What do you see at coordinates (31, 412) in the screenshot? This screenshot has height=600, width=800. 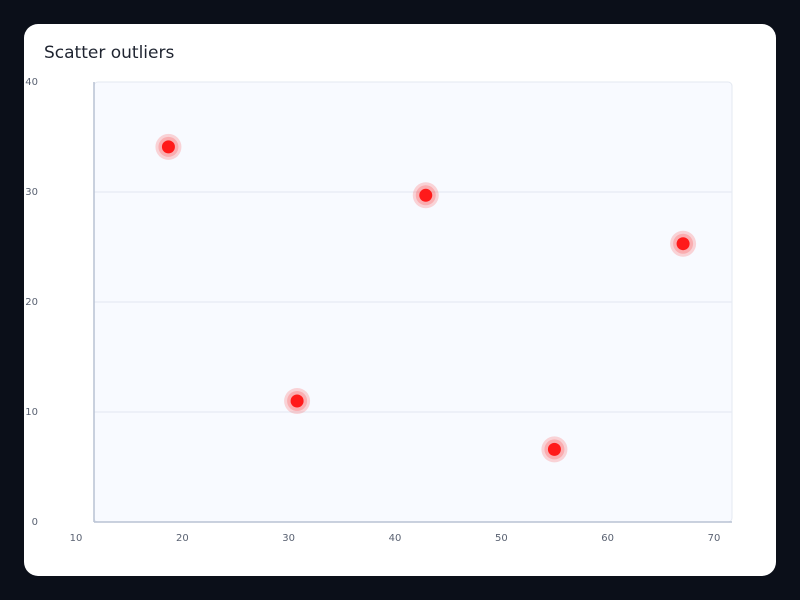 I see `y-tick-label: 10` at bounding box center [31, 412].